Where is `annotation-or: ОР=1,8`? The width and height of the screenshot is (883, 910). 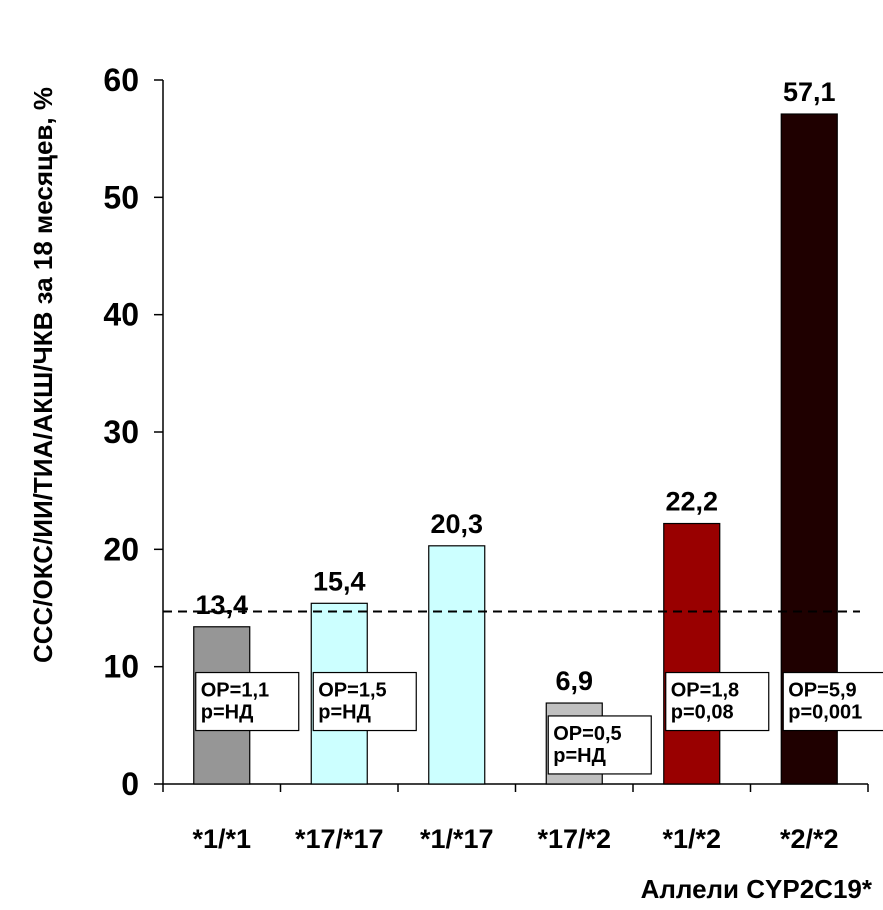
annotation-or: ОР=1,8 is located at coordinates (705, 691).